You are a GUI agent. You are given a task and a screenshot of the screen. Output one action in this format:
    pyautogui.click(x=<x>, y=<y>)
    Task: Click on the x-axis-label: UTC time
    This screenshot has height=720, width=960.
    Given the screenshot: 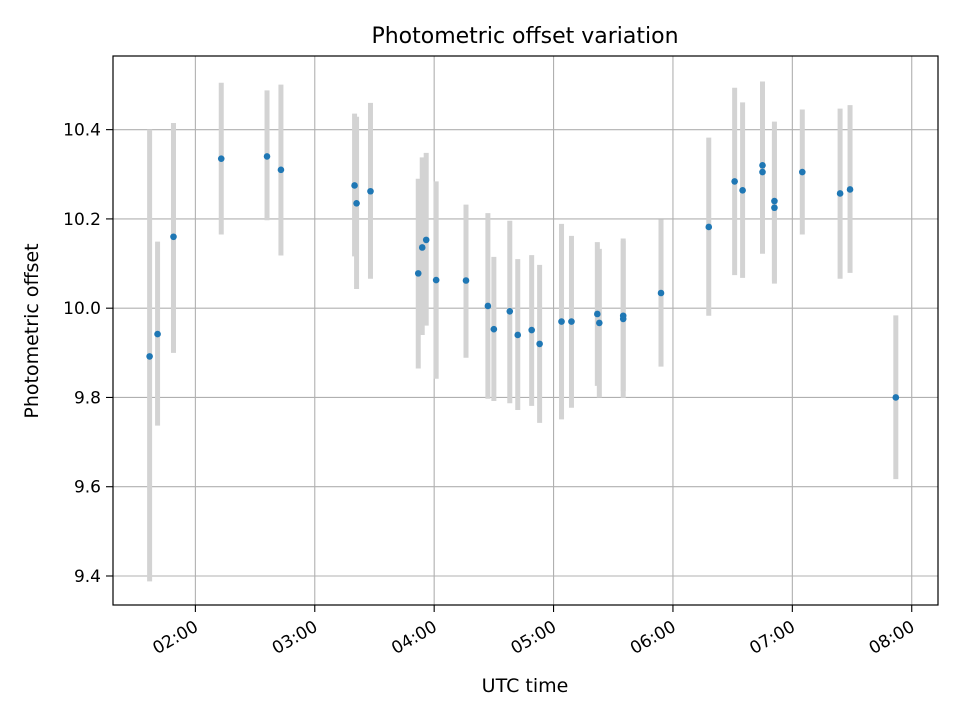 What is the action you would take?
    pyautogui.click(x=525, y=686)
    